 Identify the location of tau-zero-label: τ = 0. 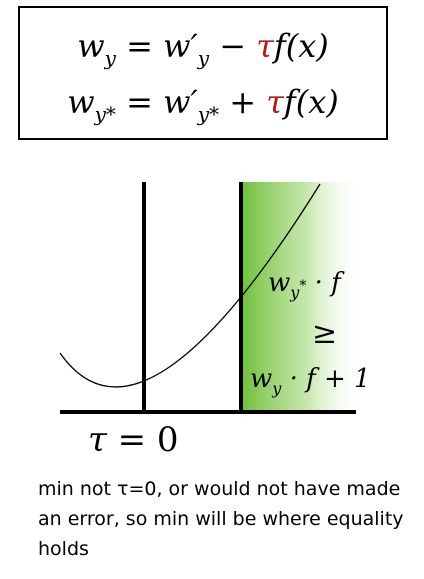
(133, 440).